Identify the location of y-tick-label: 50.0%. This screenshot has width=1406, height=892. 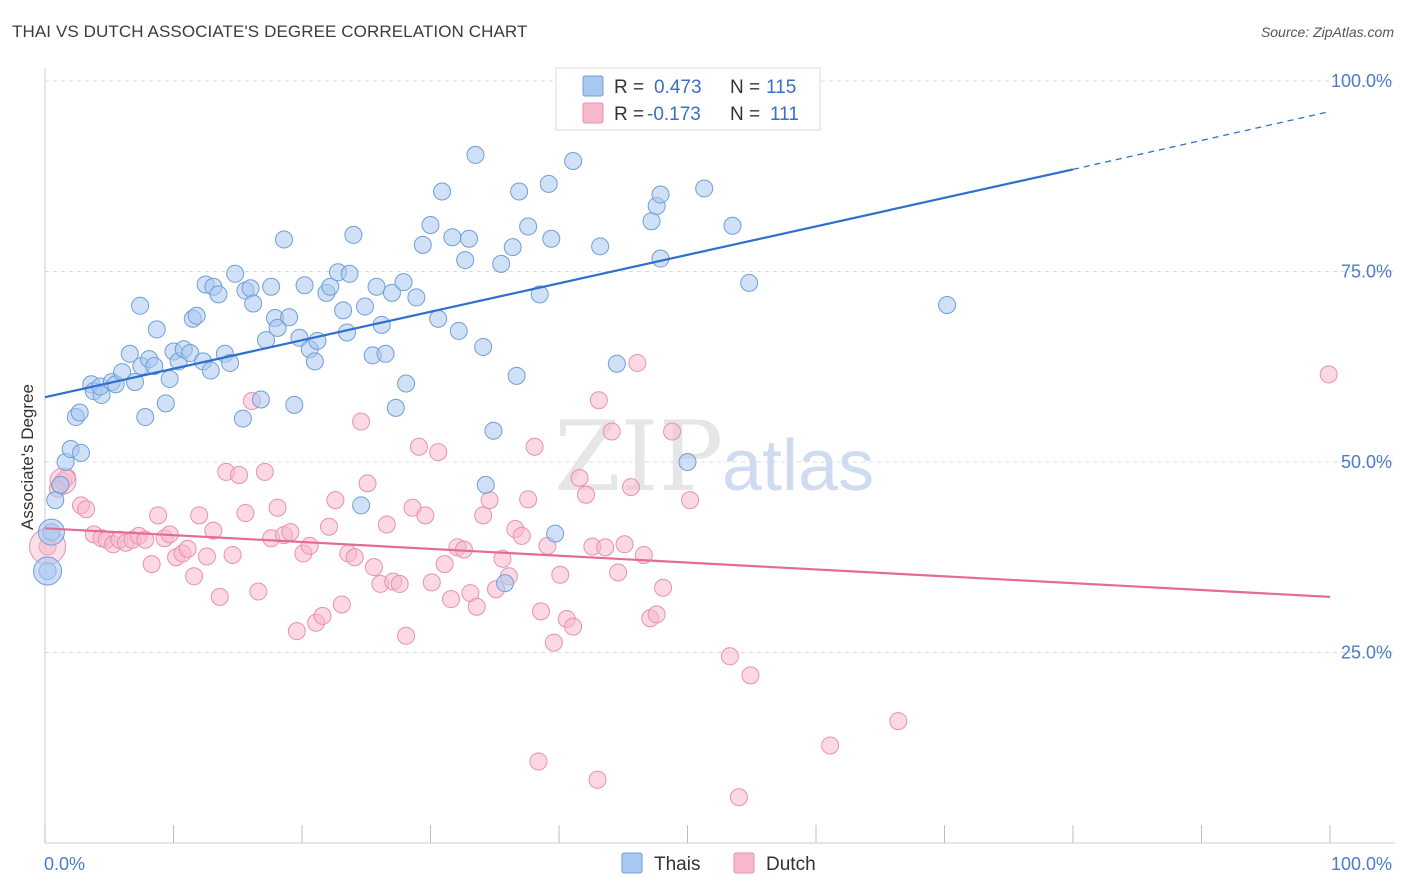
(1366, 462).